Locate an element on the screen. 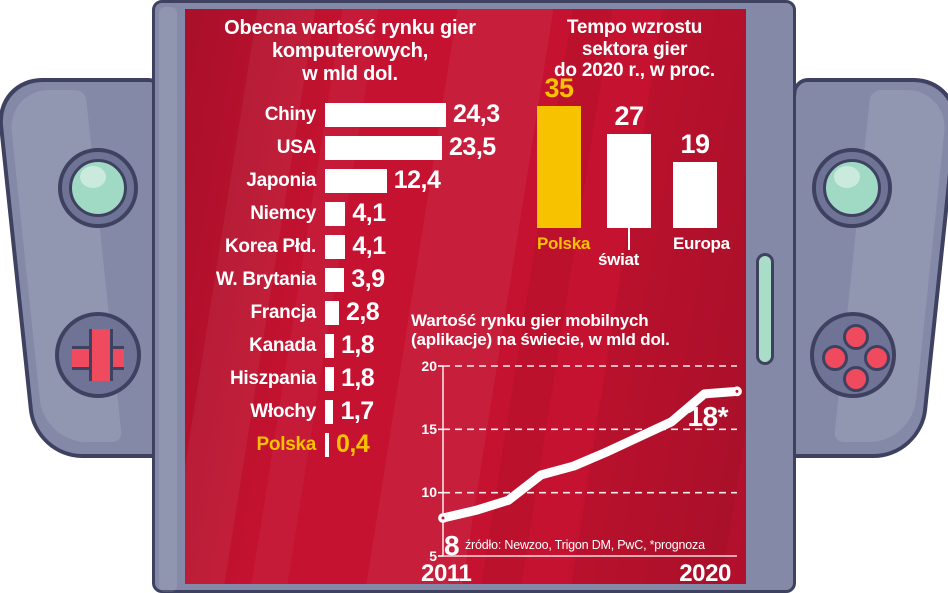 This screenshot has width=948, height=593. country-value-label: 0,4 is located at coordinates (353, 444).